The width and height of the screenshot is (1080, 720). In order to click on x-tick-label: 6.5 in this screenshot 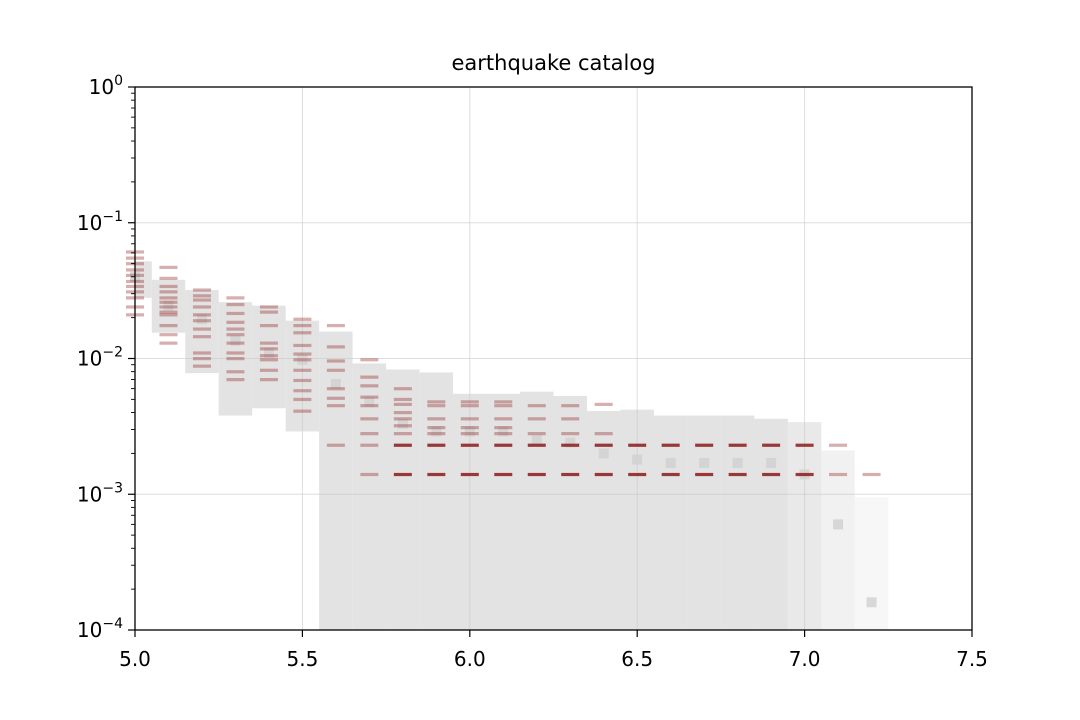, I will do `click(637, 659)`.